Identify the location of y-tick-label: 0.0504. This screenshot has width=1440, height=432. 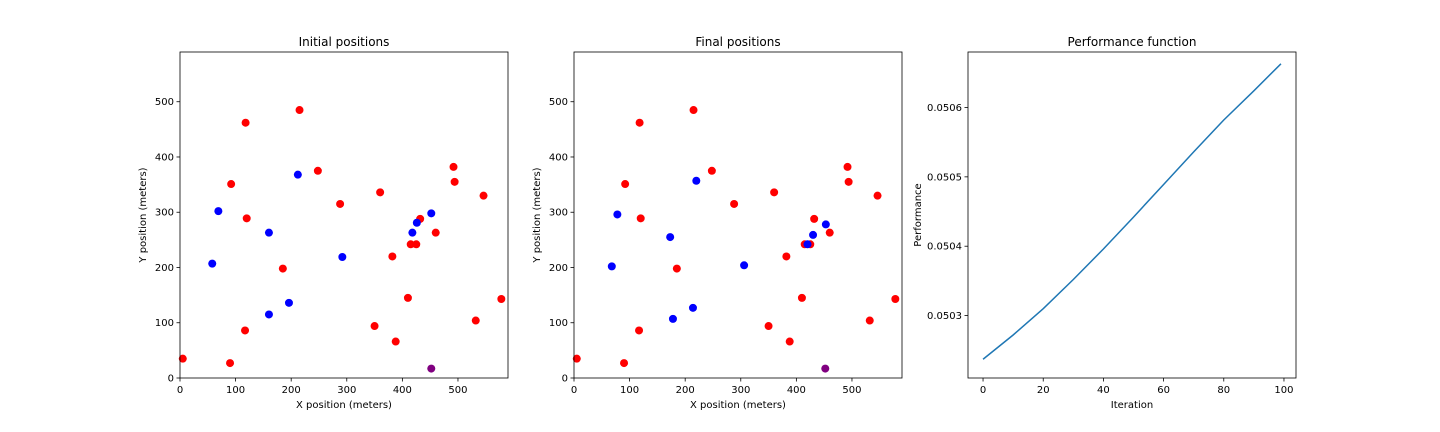
(944, 247).